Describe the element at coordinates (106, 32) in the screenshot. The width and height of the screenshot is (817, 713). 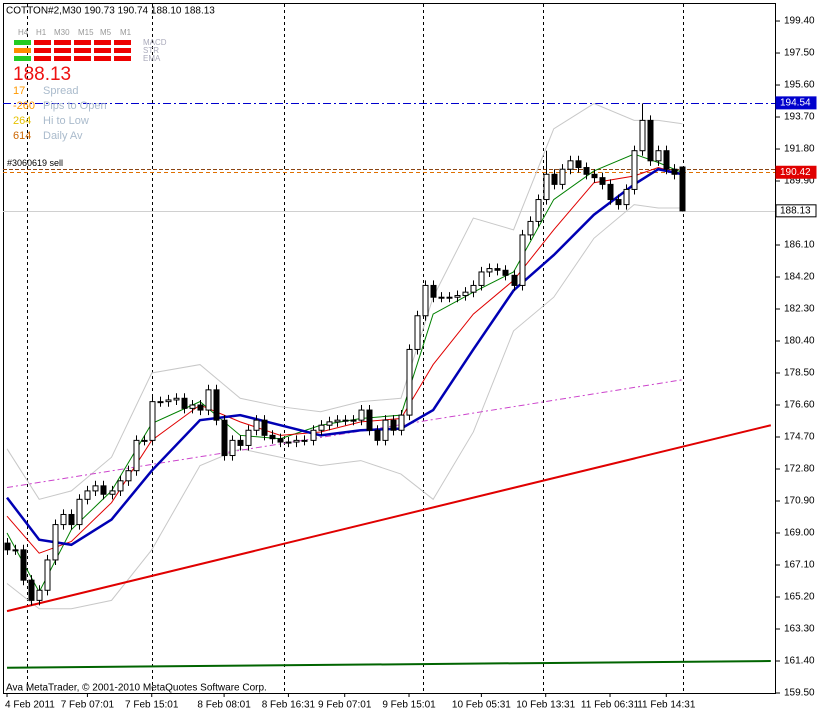
I see `timeframe: M5` at that location.